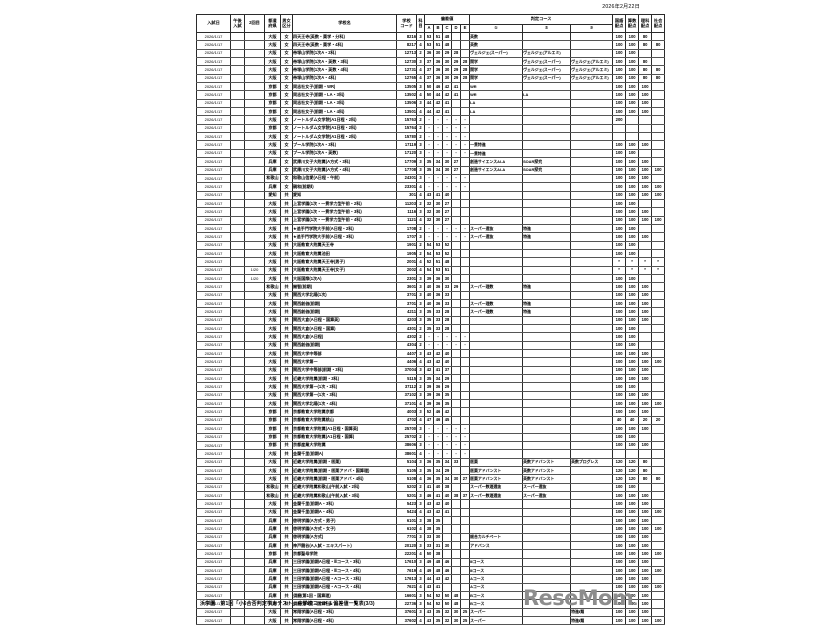 This screenshot has height=625, width=826. What do you see at coordinates (447, 253) in the screenshot?
I see `row-dev-c: 52` at bounding box center [447, 253].